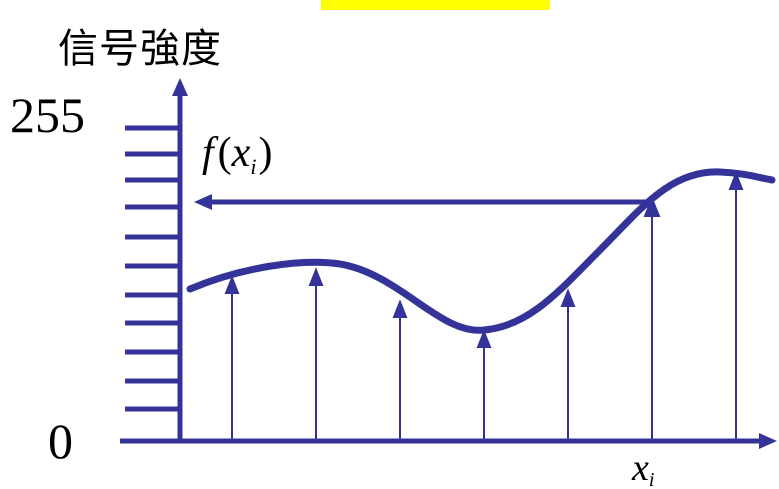 The height and width of the screenshot is (489, 779). Describe the element at coordinates (435, 5) in the screenshot. I see `yellow-highlight-bar` at that location.